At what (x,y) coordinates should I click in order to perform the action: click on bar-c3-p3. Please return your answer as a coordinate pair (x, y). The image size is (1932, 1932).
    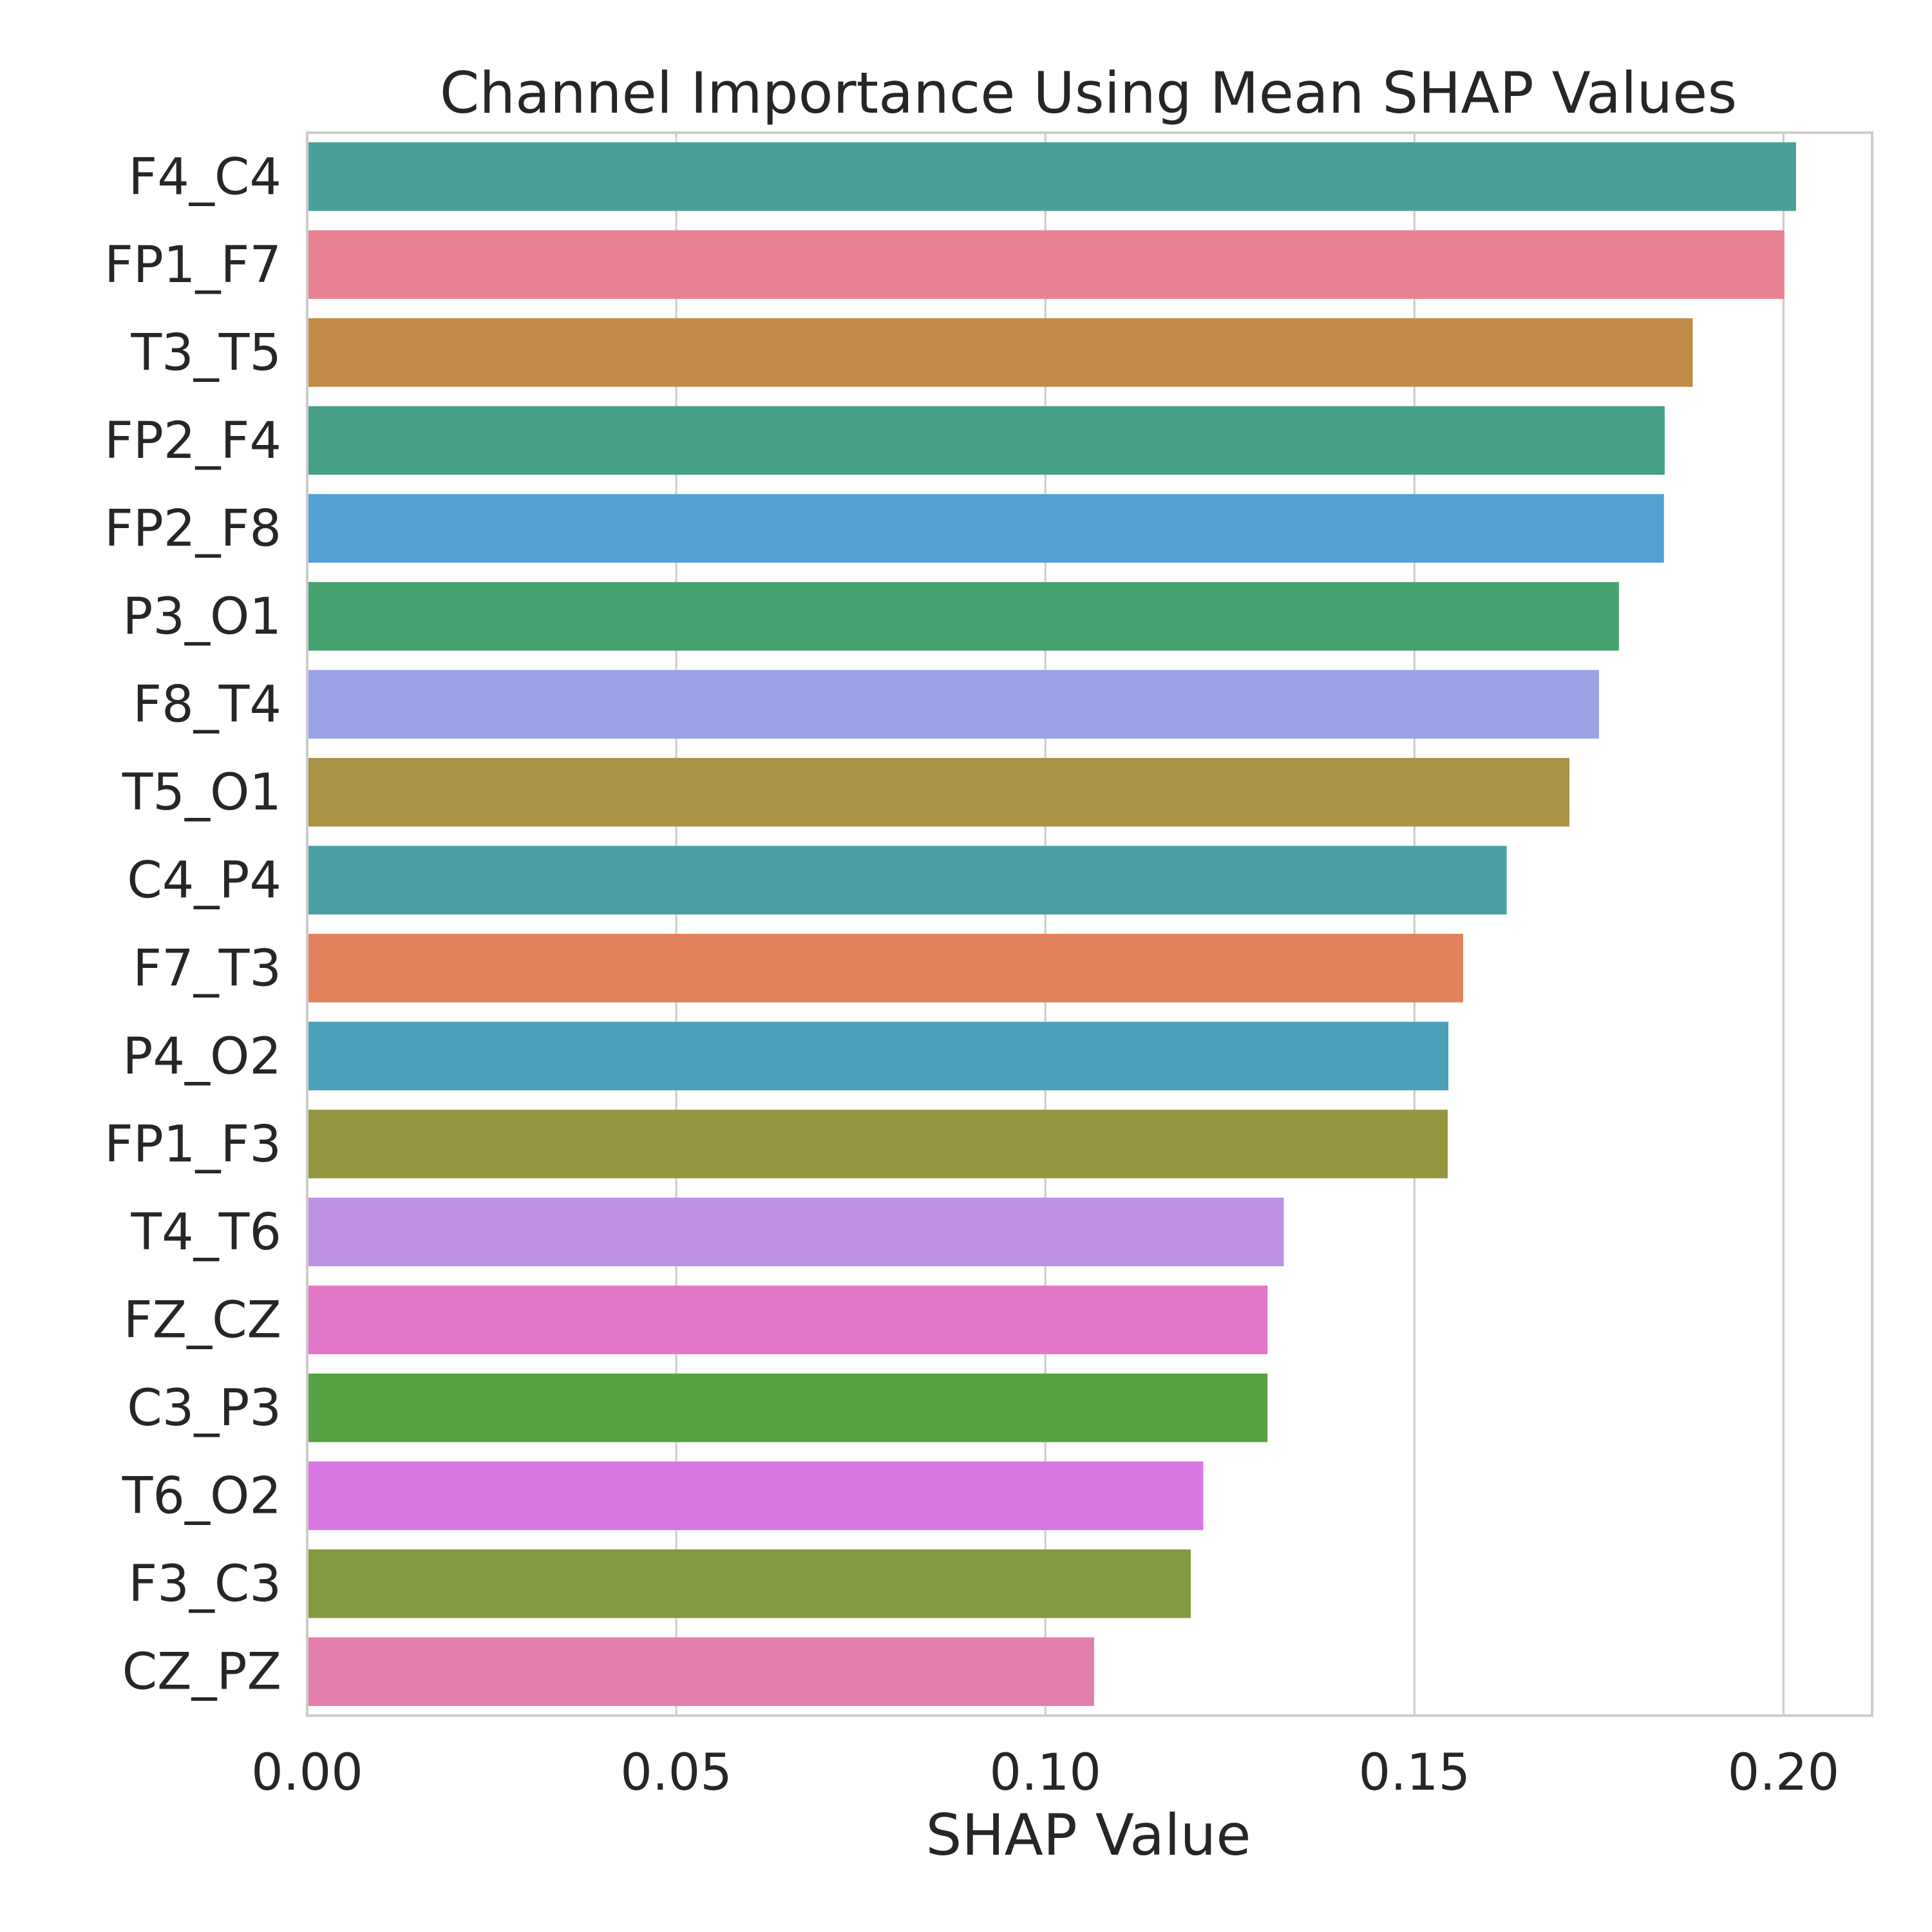
    Looking at the image, I should click on (787, 1408).